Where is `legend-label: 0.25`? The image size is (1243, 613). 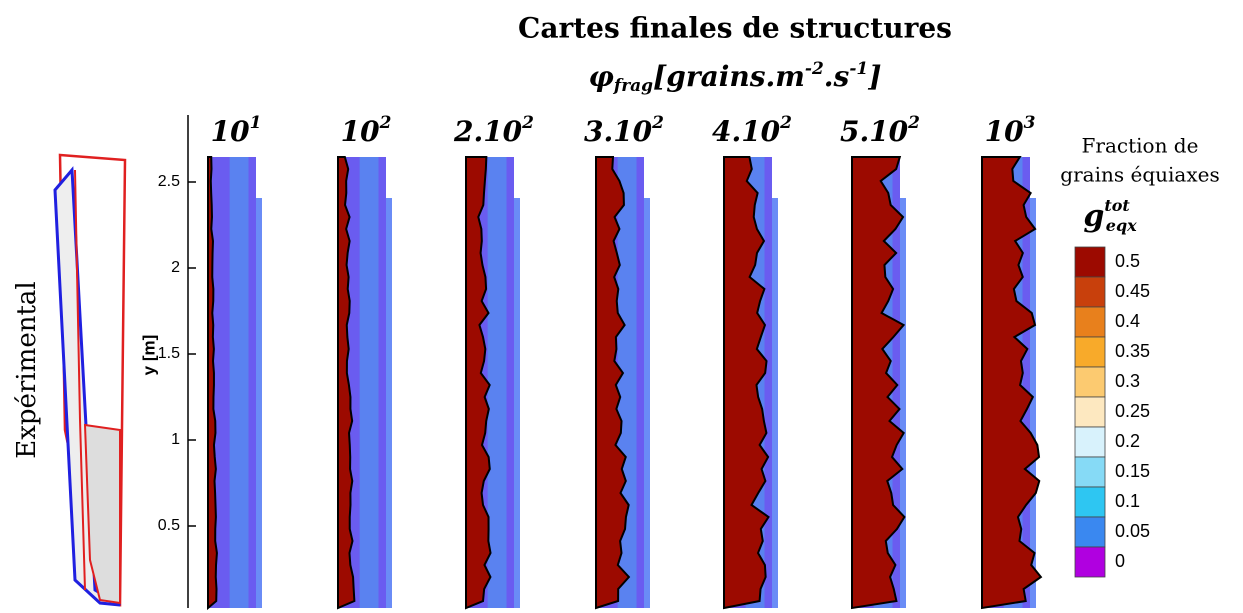
legend-label: 0.25 is located at coordinates (1132, 411).